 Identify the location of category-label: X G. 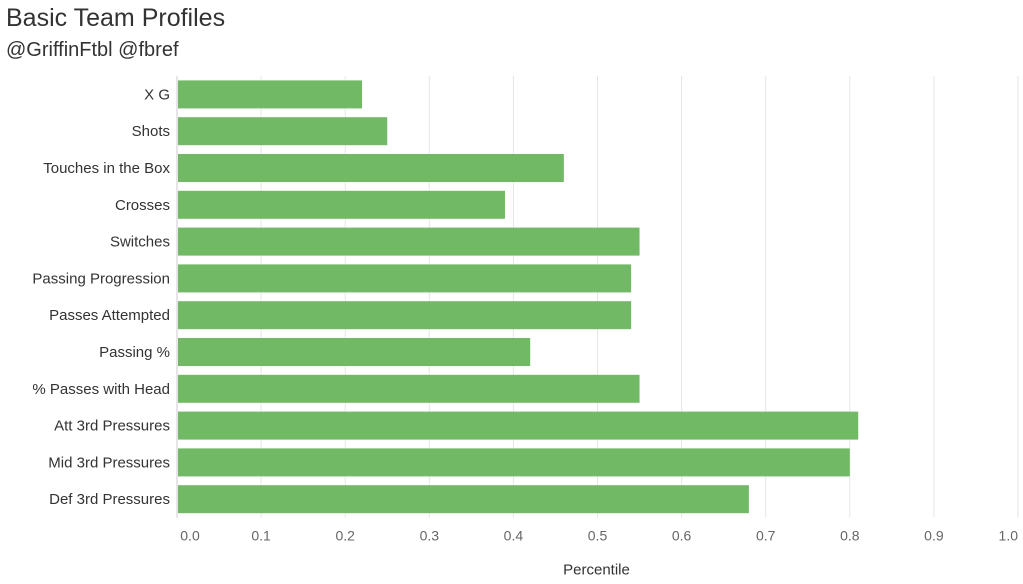
(157, 94).